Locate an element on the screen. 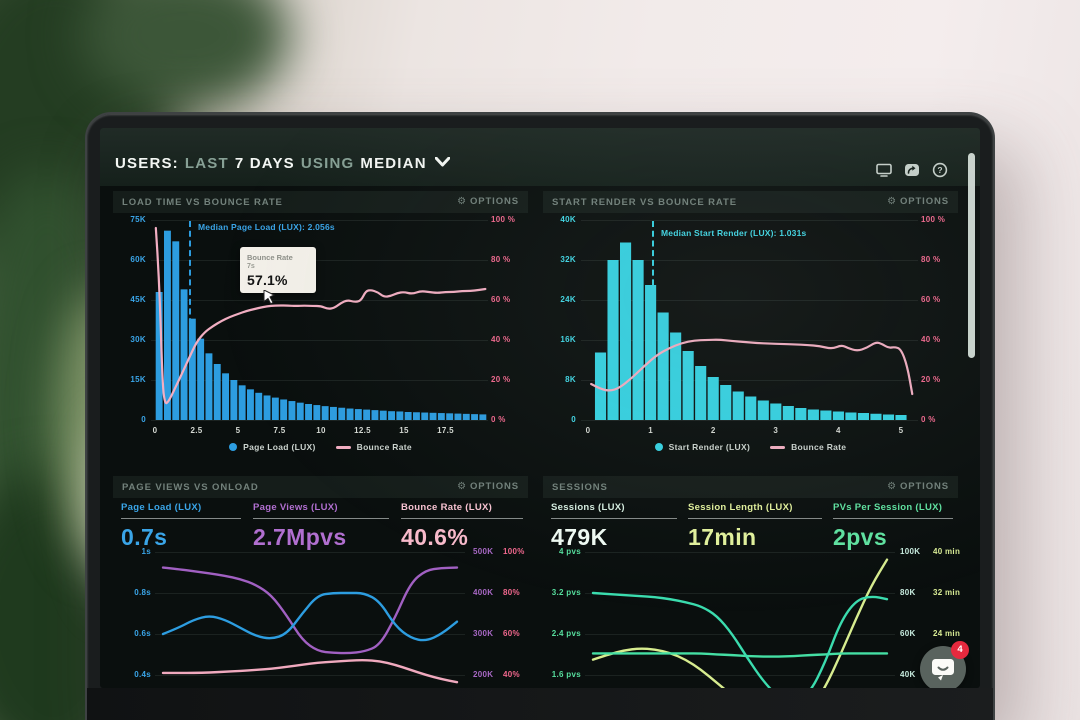 The image size is (1080, 720). axis-tick: 0.8s is located at coordinates (142, 592).